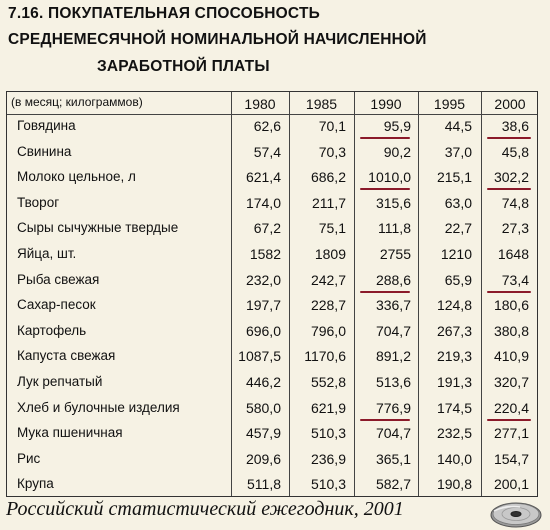 This screenshot has height=530, width=550. I want to click on table-cell: 38,6, so click(515, 126).